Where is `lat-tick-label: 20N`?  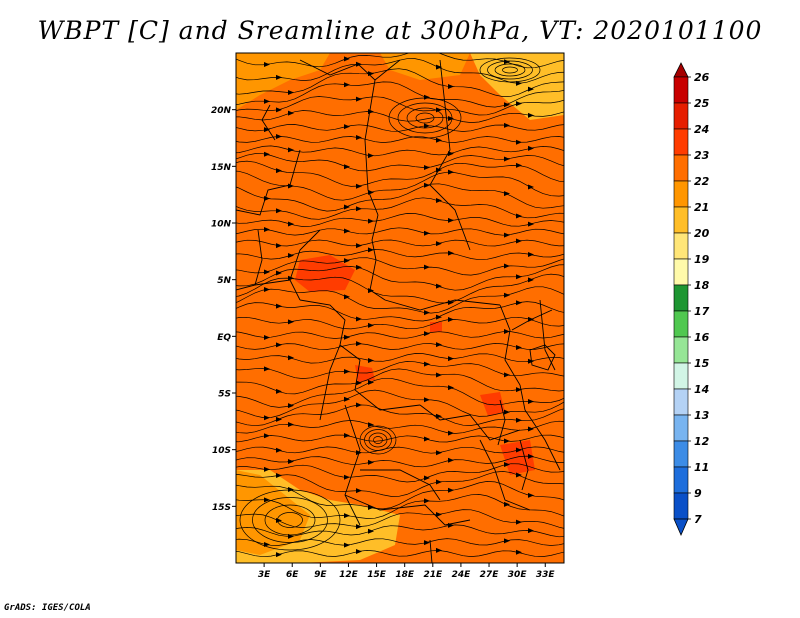 lat-tick-label: 20N is located at coordinates (221, 111).